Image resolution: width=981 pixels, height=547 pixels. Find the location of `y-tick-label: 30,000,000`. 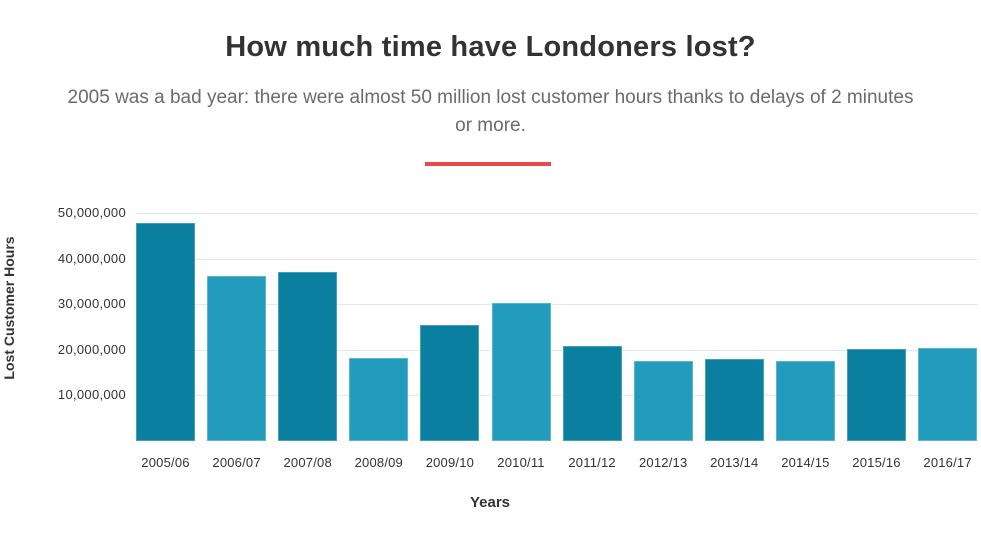

y-tick-label: 30,000,000 is located at coordinates (91, 304).